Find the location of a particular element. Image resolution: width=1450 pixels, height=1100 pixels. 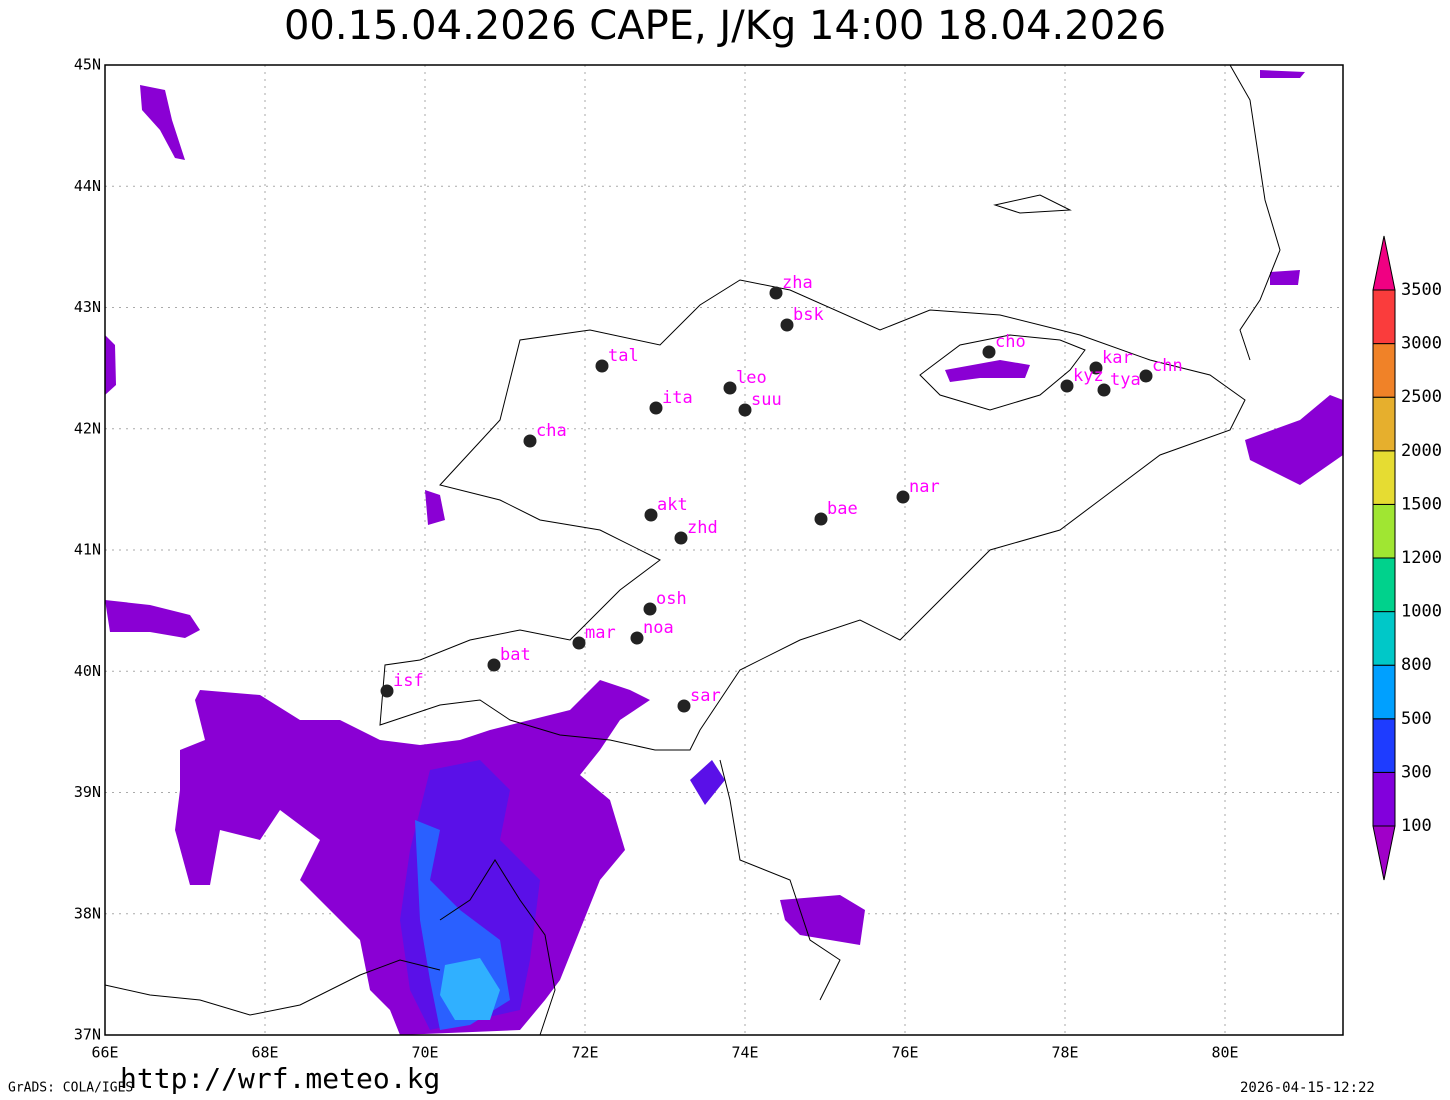

lat-label: 41N is located at coordinates (87, 550).